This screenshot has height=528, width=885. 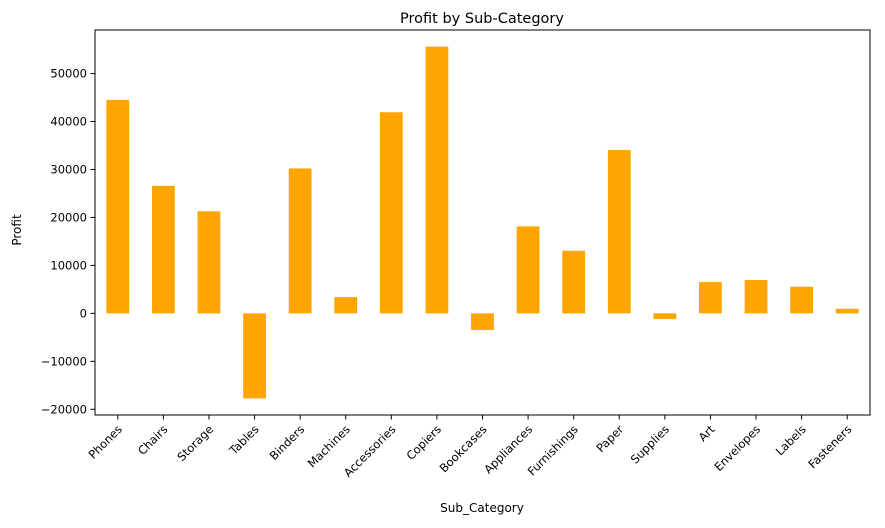 What do you see at coordinates (619, 232) in the screenshot?
I see `bar-paper` at bounding box center [619, 232].